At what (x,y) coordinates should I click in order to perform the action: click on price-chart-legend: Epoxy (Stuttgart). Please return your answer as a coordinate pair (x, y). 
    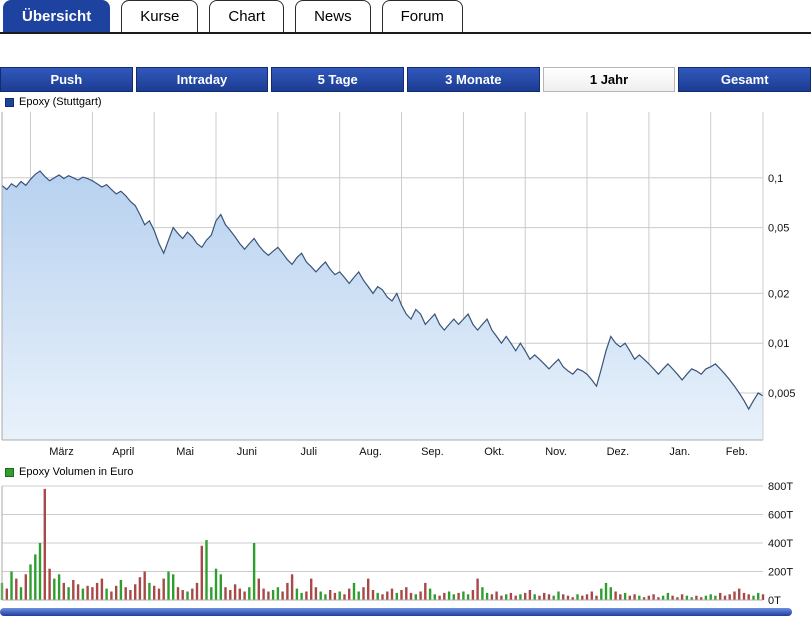
    Looking at the image, I should click on (405, 101).